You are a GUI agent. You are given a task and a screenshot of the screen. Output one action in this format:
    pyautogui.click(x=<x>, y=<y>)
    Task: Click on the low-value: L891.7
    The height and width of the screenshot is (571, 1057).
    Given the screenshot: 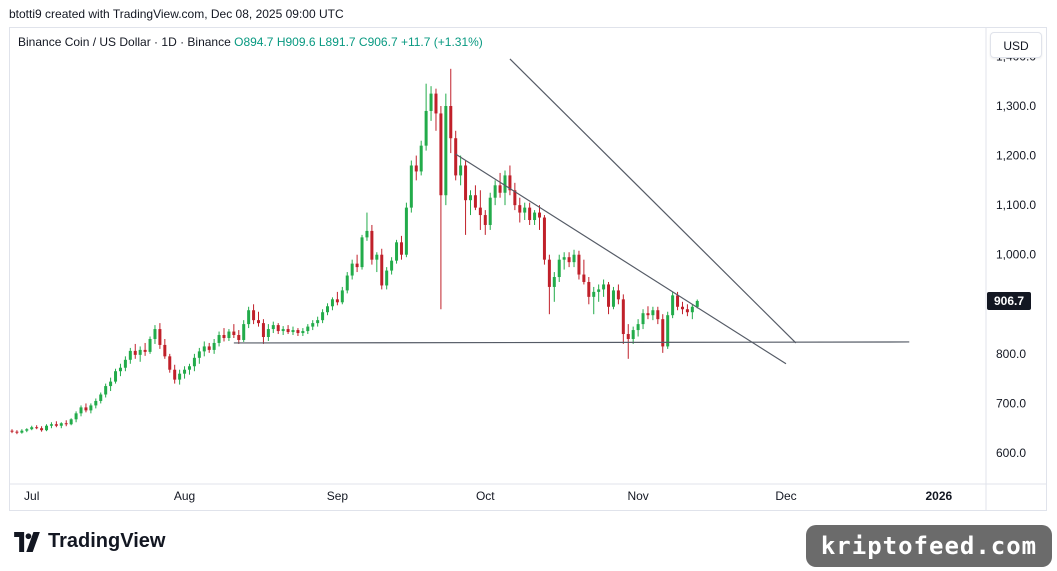 What is the action you would take?
    pyautogui.click(x=337, y=42)
    